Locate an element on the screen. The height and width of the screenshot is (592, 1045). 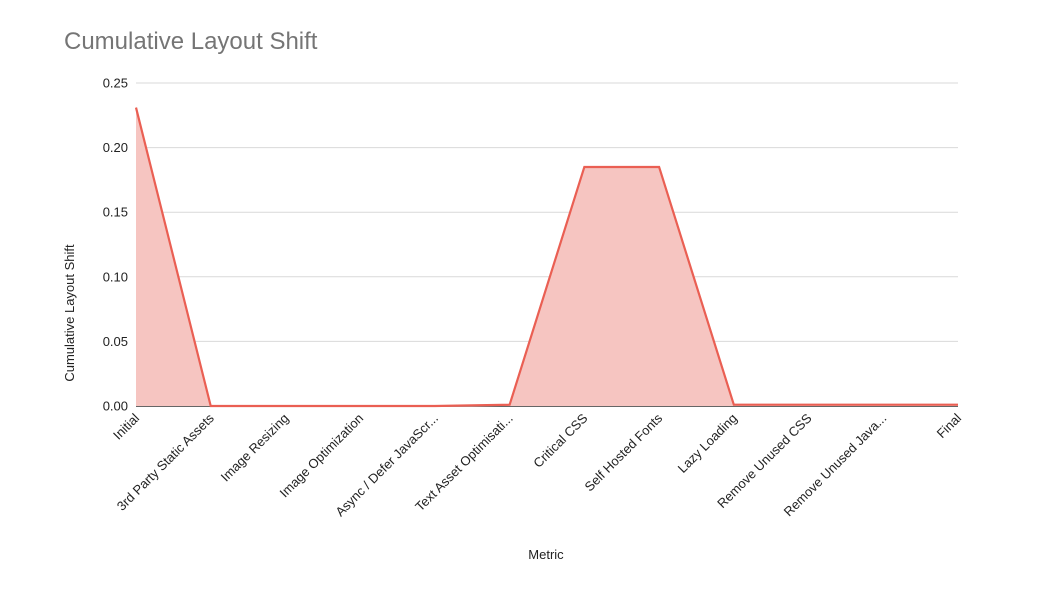
y-tick-label: 0.00 is located at coordinates (115, 406).